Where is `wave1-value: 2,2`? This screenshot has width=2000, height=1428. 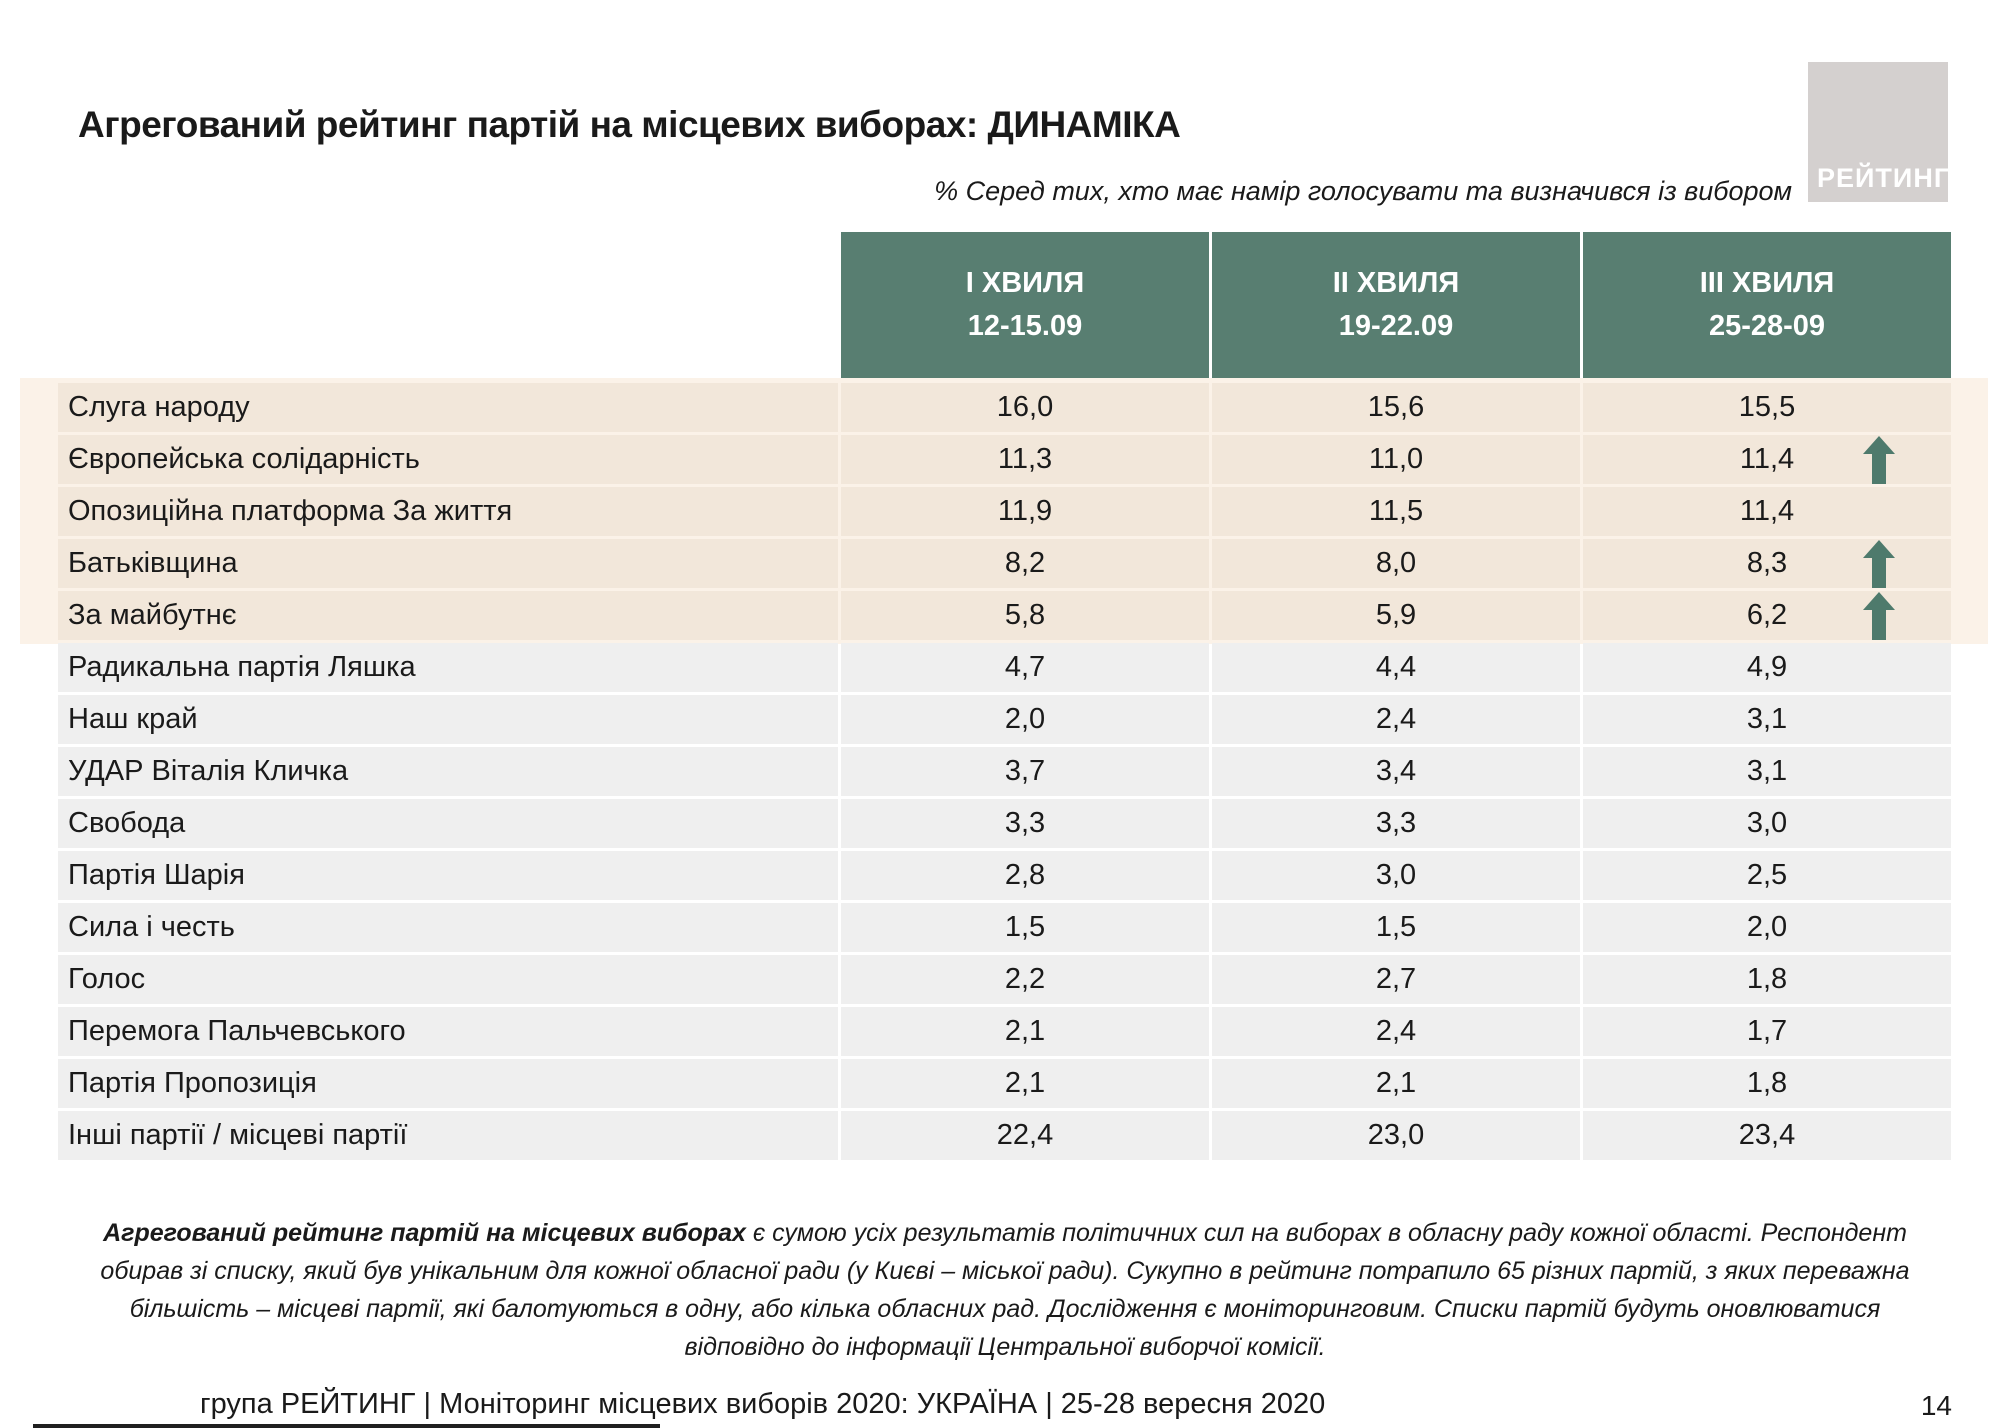
wave1-value: 2,2 is located at coordinates (1025, 979).